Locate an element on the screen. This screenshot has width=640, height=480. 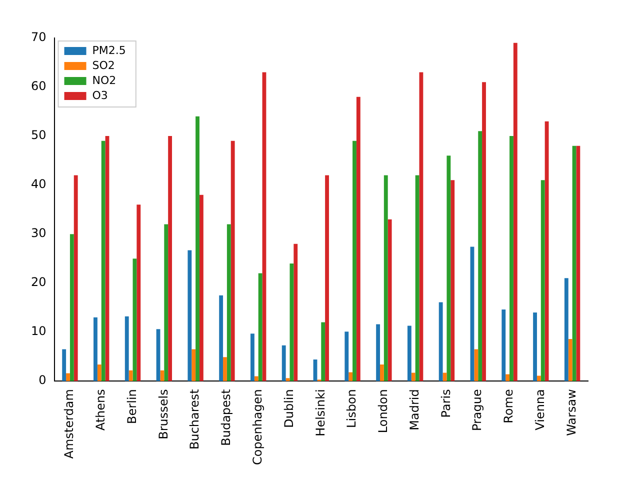
x-tick-label: Helsinki is located at coordinates (320, 412).